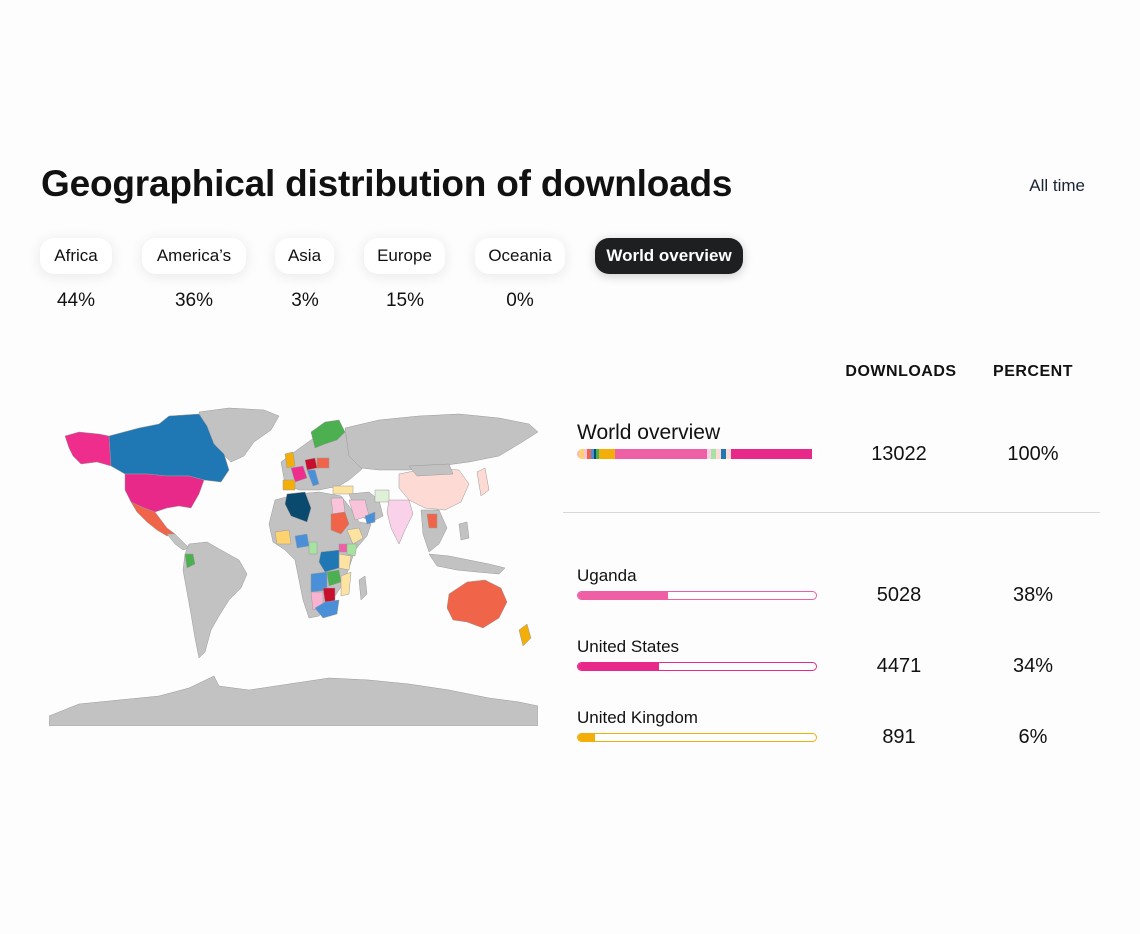 The width and height of the screenshot is (1140, 934). Describe the element at coordinates (477, 604) in the screenshot. I see `map-australia` at that location.